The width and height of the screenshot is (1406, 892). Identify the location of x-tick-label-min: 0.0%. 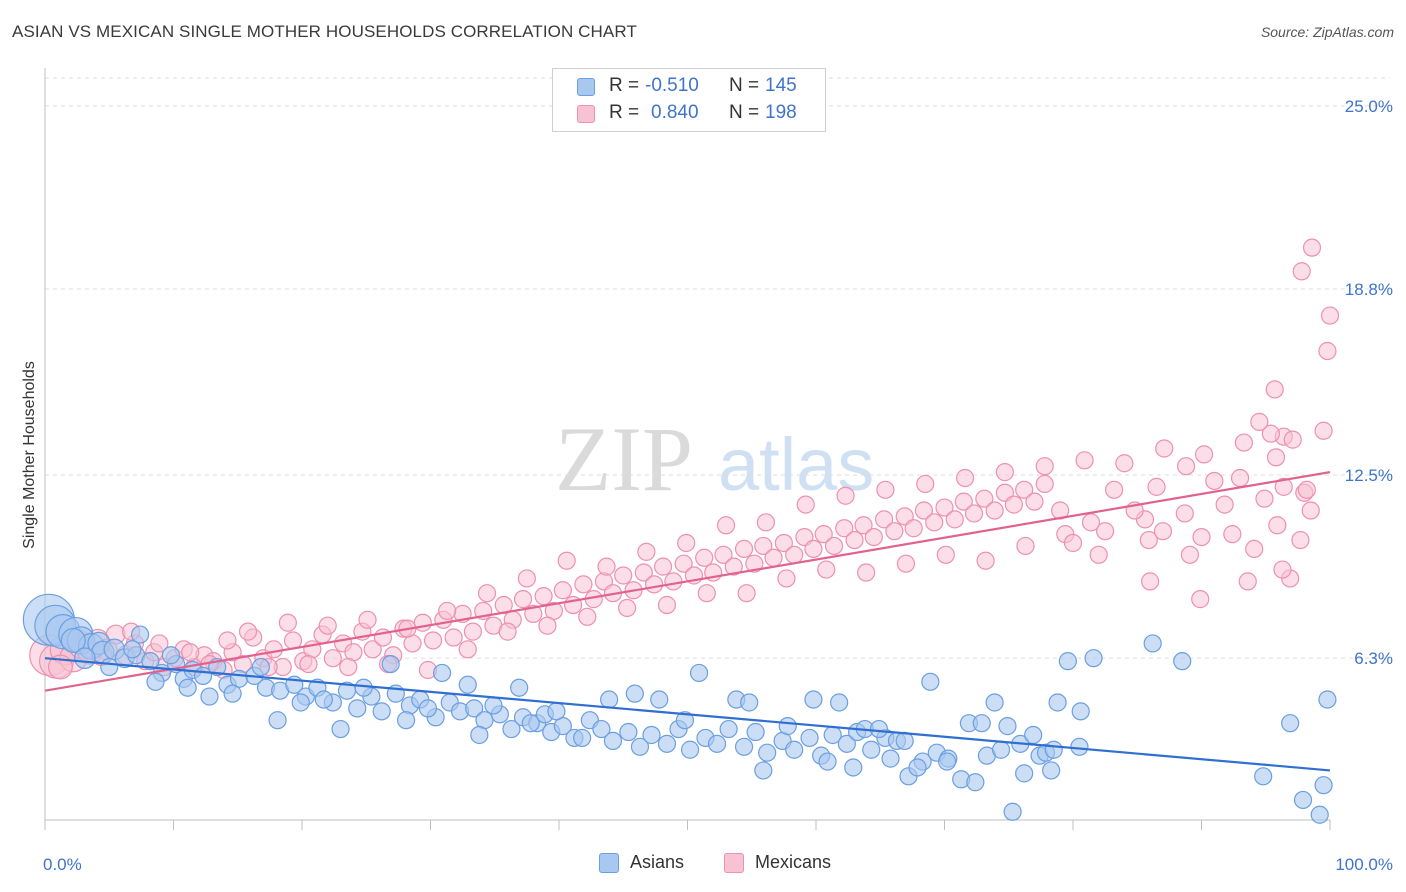
(62, 864).